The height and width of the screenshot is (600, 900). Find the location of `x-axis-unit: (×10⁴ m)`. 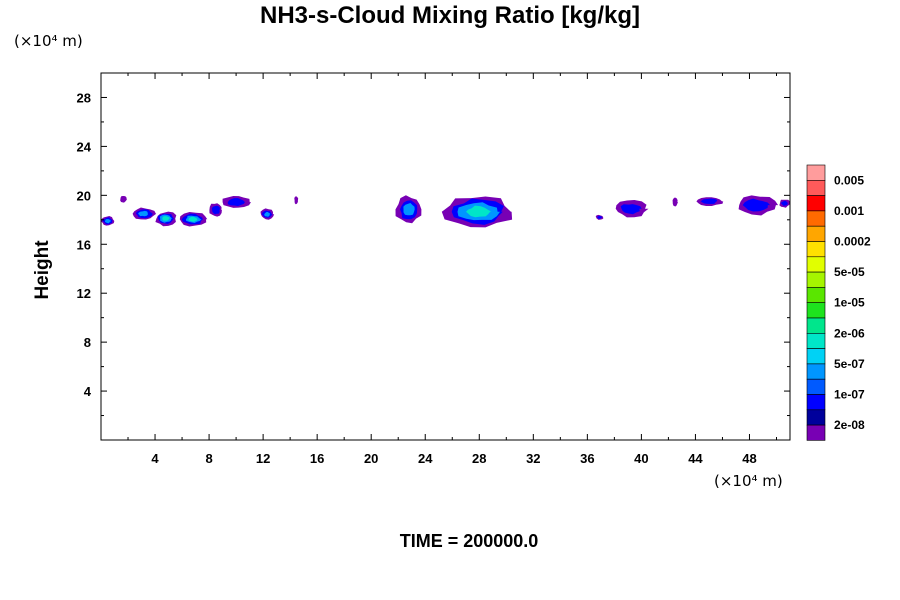

x-axis-unit: (×10⁴ m) is located at coordinates (748, 481).